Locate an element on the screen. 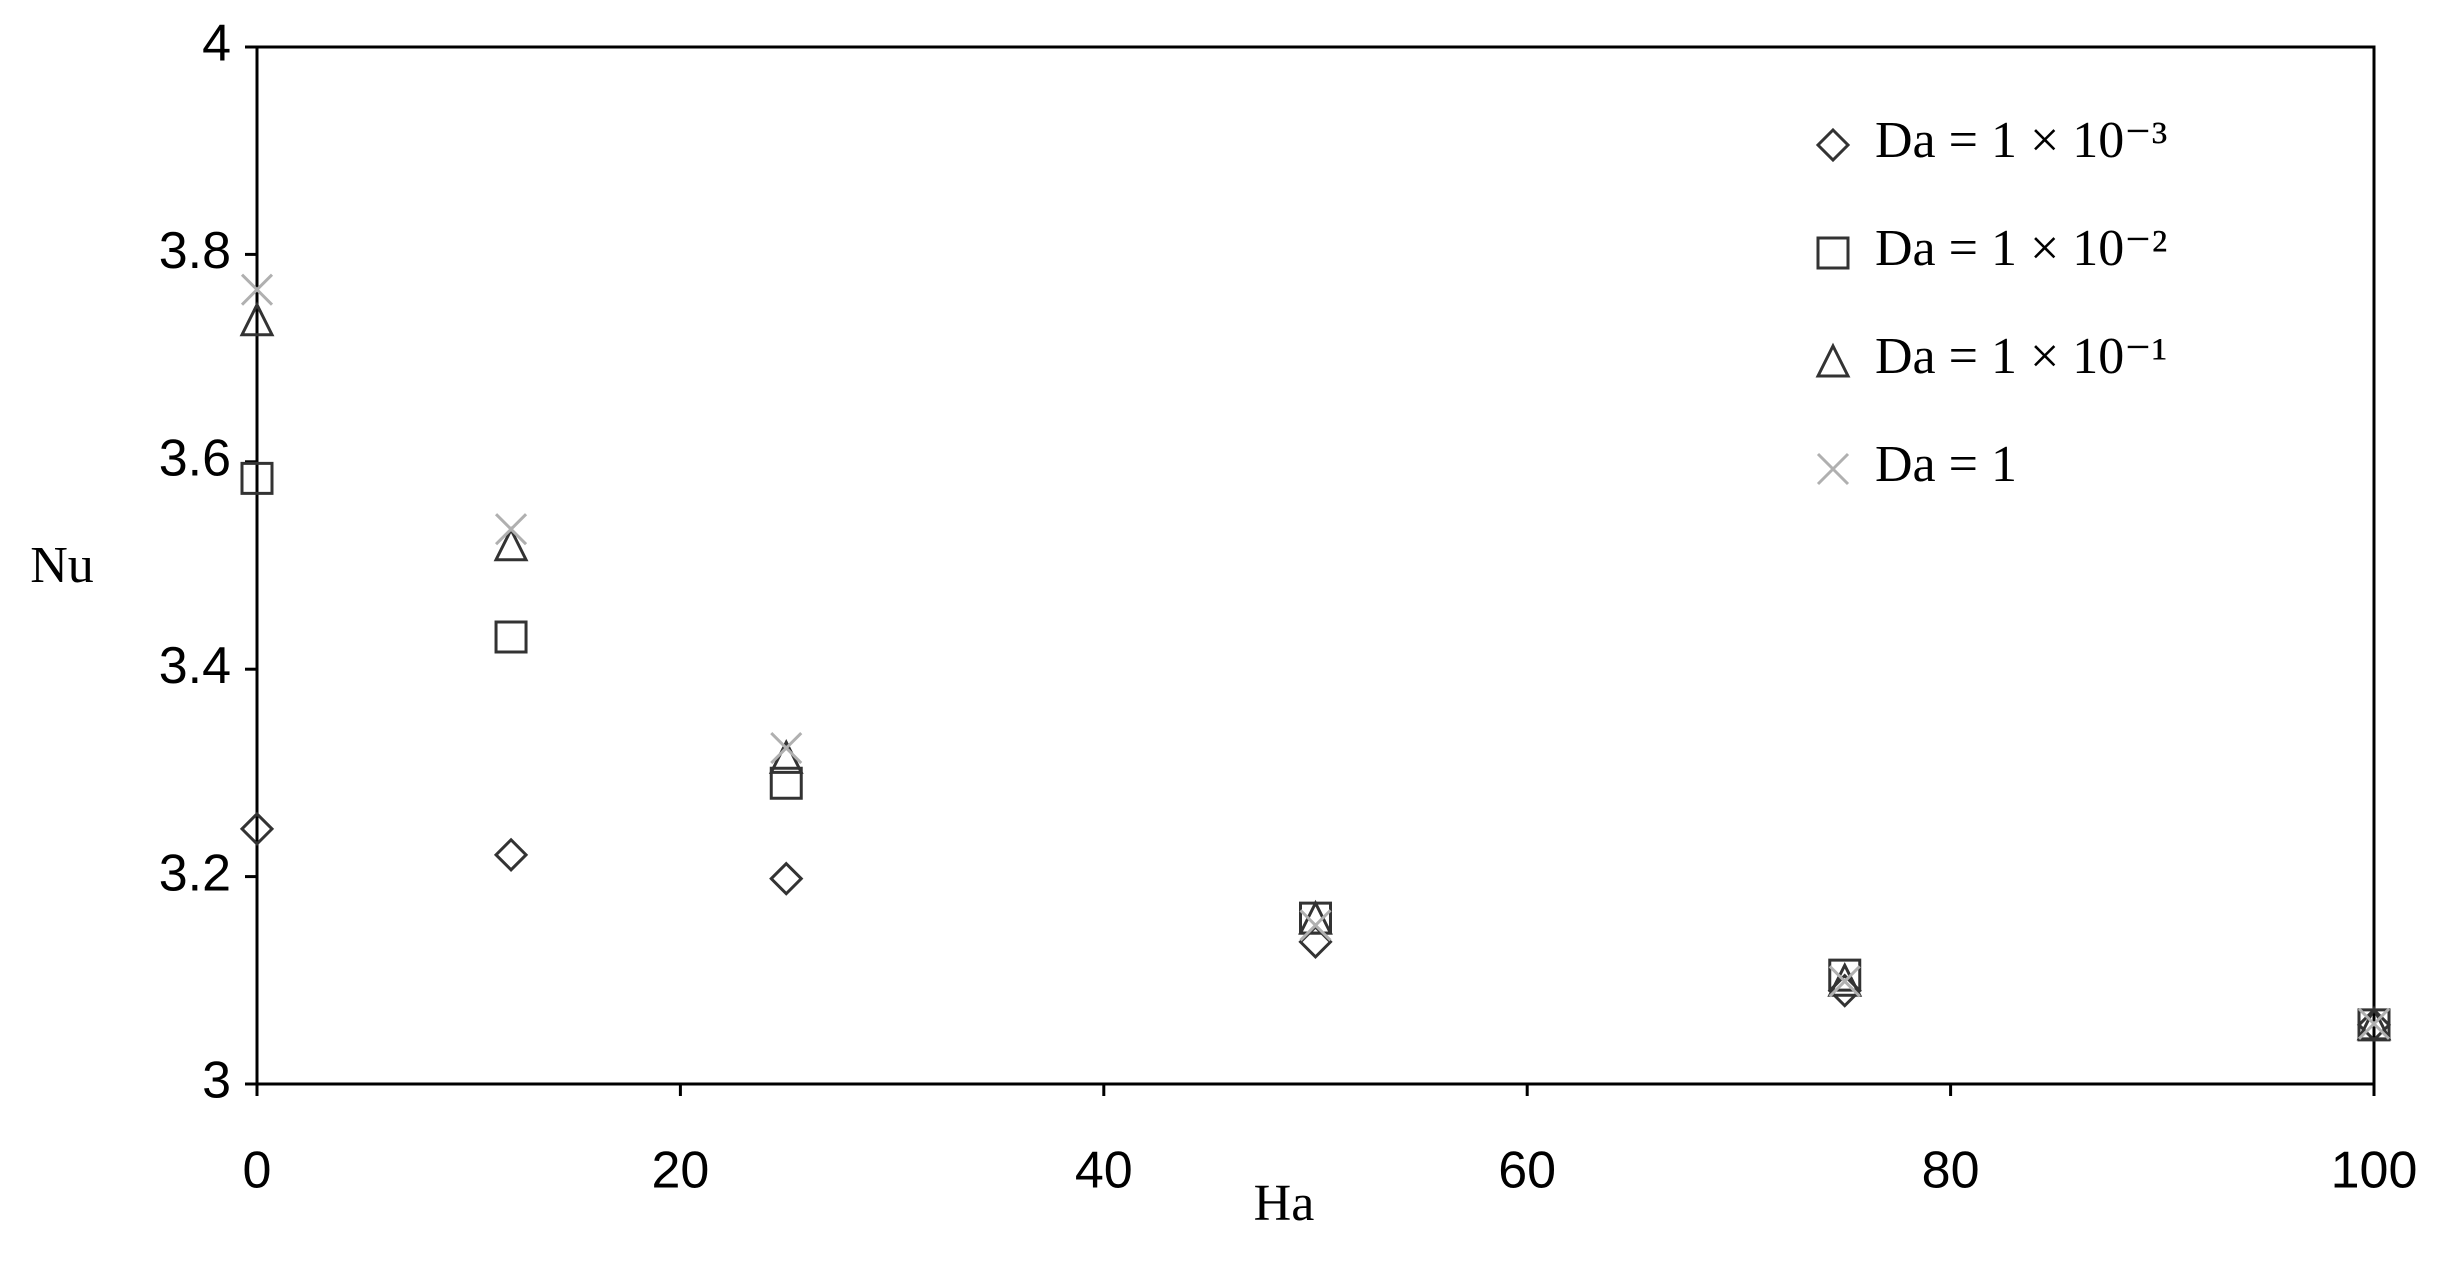  x-tick-label: 20 is located at coordinates (680, 1171).